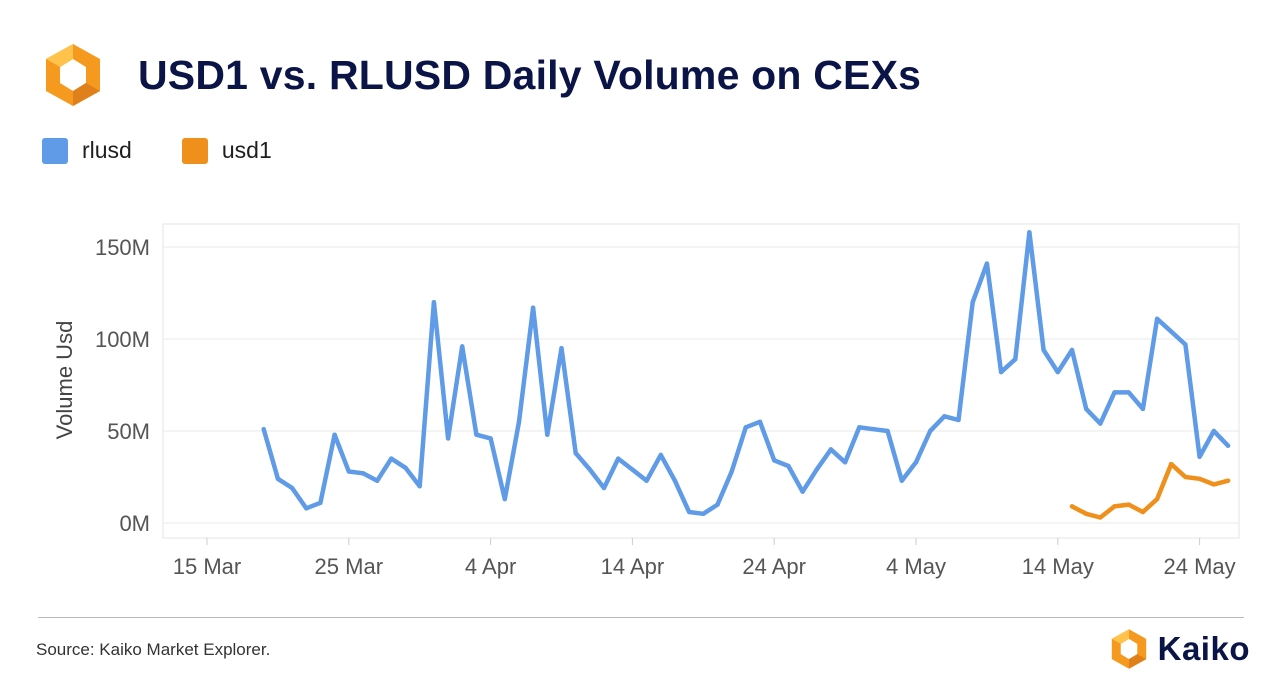  What do you see at coordinates (349, 566) in the screenshot?
I see `x-tick-label: 25 Mar` at bounding box center [349, 566].